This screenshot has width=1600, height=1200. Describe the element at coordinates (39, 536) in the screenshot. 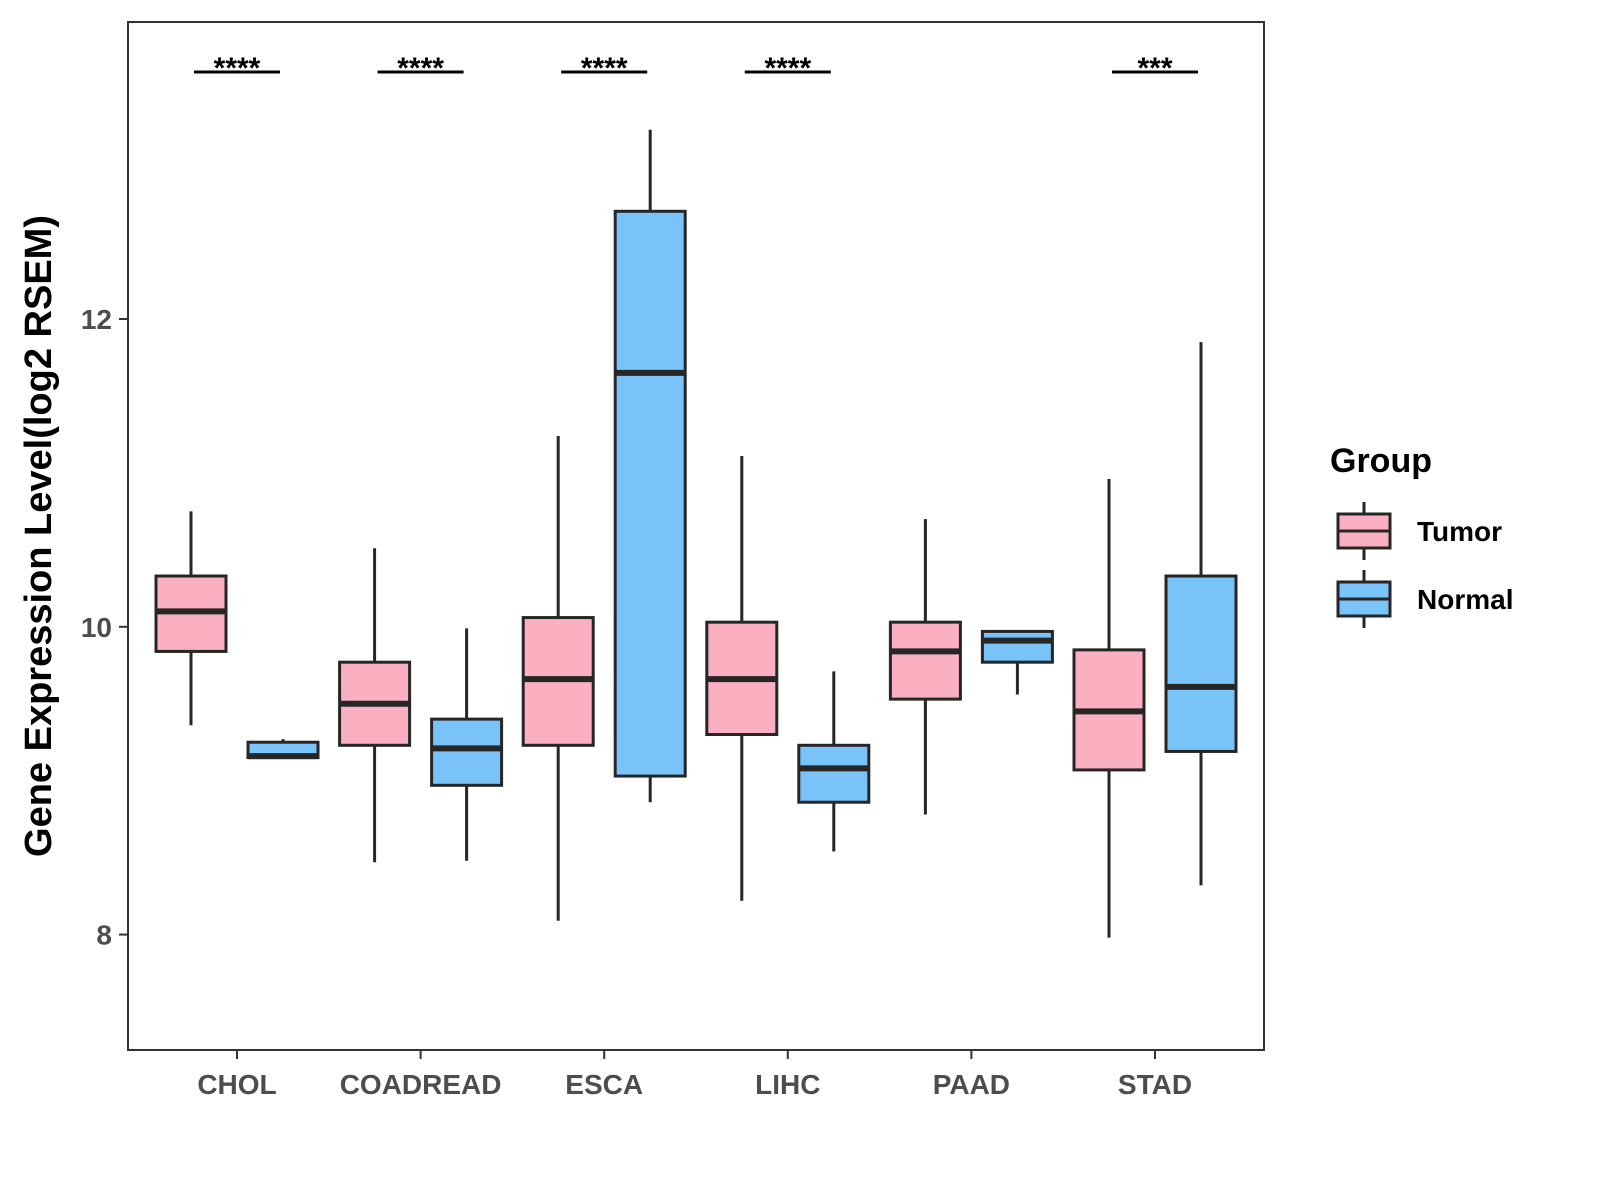

I see `y-axis-label: Gene Expression Level(log2 RSEM)` at that location.